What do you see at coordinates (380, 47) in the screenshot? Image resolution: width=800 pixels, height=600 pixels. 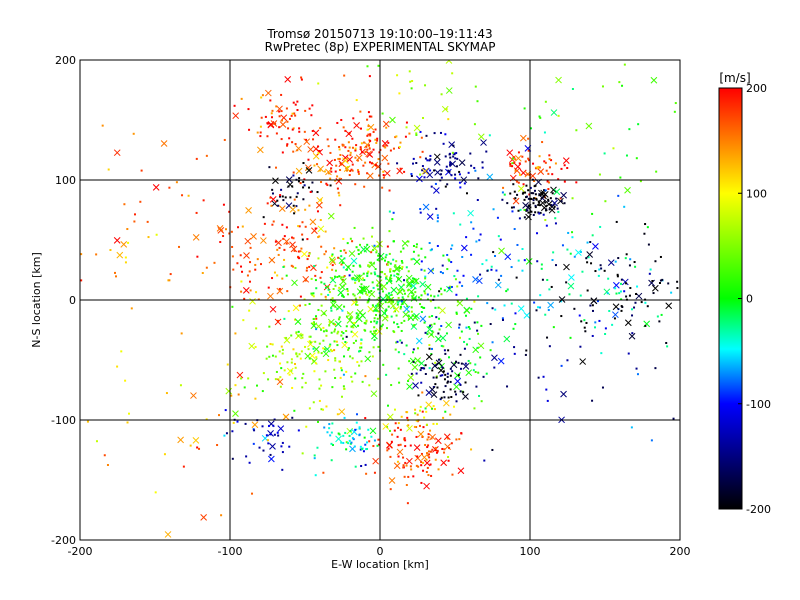 I see `chart-subtitle: RwPretec (8p) EXPERIMENTAL SKYMAP` at bounding box center [380, 47].